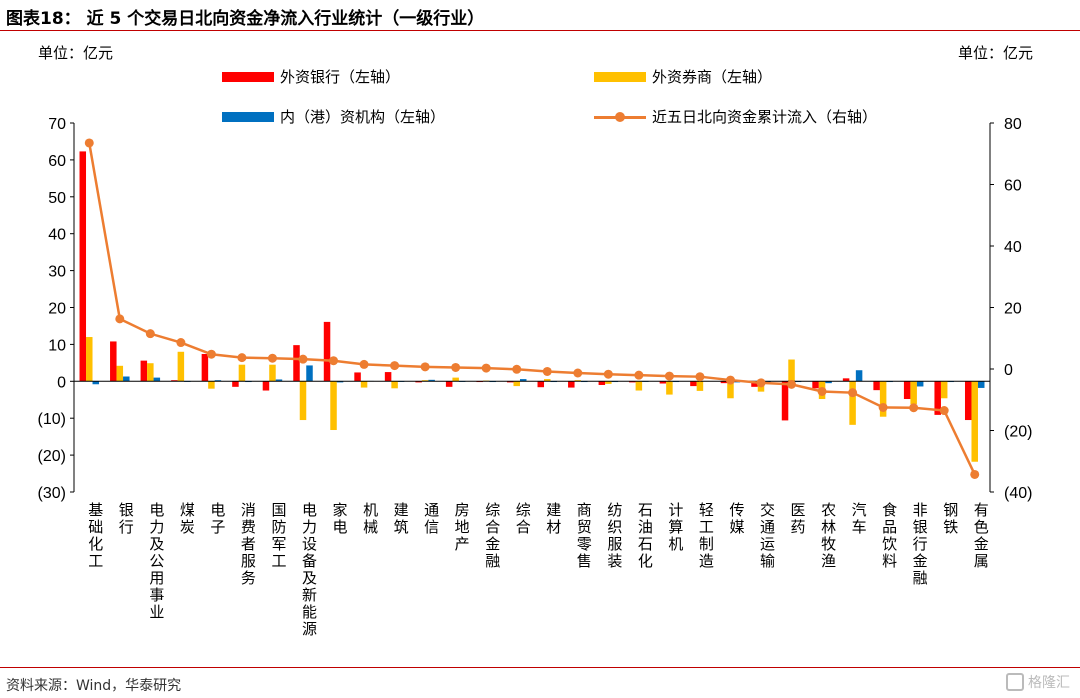  What do you see at coordinates (57, 124) in the screenshot?
I see `left-tick-label: 70` at bounding box center [57, 124].